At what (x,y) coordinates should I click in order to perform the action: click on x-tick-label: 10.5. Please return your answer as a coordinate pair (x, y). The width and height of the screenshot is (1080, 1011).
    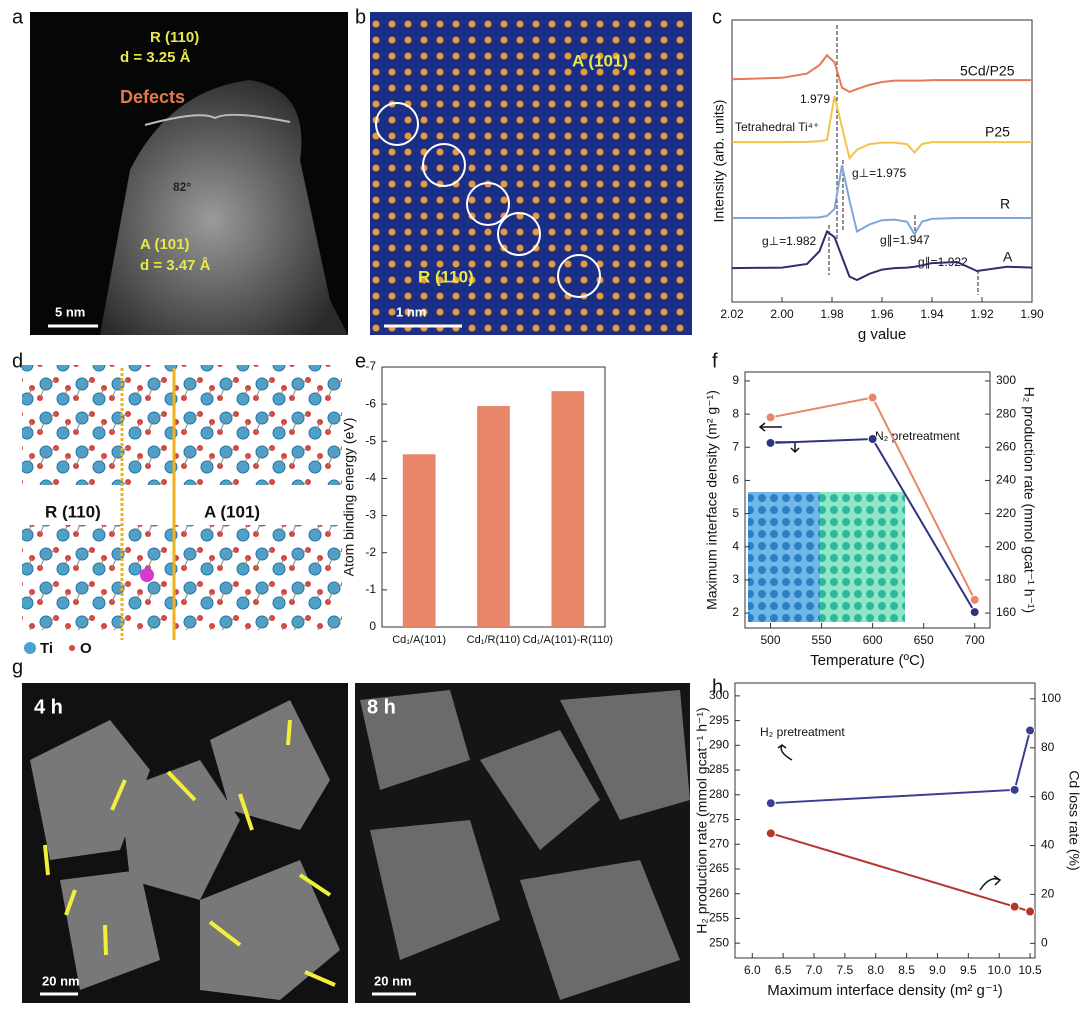
    Looking at the image, I should click on (1030, 970).